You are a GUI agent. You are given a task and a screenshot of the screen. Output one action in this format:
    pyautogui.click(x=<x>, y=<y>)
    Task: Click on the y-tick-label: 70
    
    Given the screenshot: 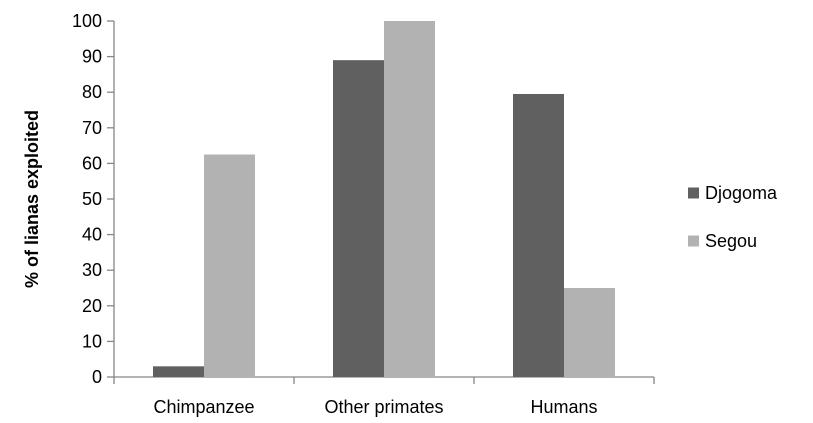 What is the action you would take?
    pyautogui.click(x=92, y=128)
    